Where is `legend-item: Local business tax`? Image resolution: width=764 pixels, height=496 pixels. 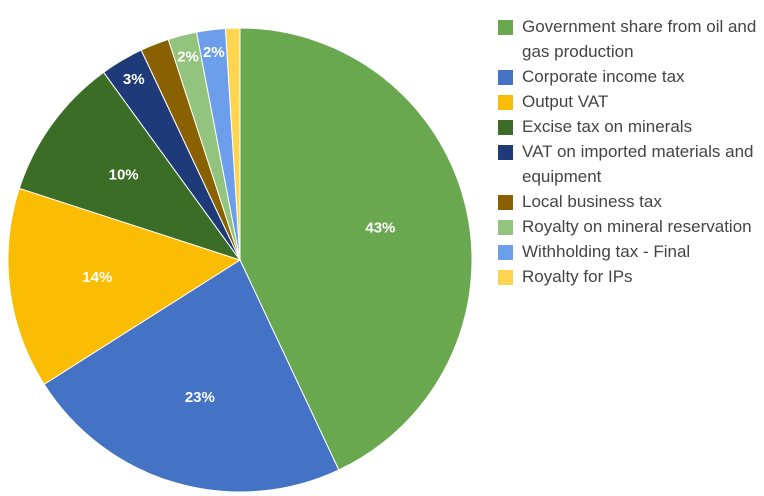 legend-item: Local business tax is located at coordinates (629, 201).